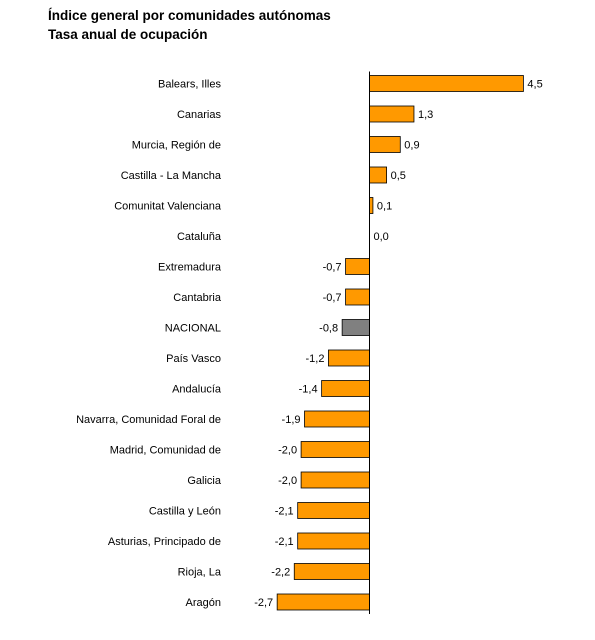 The width and height of the screenshot is (595, 640). What do you see at coordinates (398, 176) in the screenshot?
I see `value-label: 0,5` at bounding box center [398, 176].